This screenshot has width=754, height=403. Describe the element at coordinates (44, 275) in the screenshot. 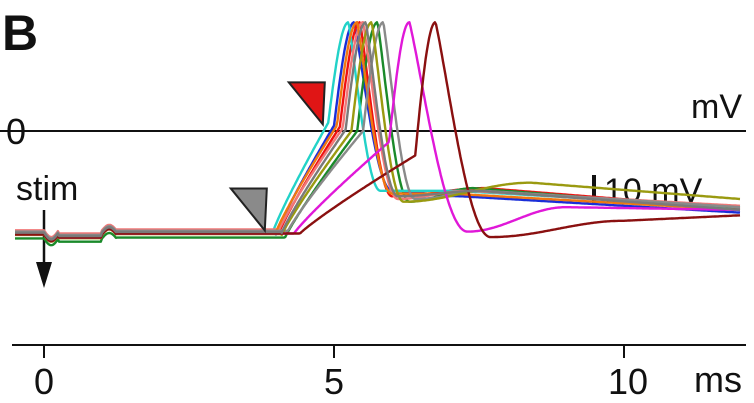

I see `stim-arrow-head` at that location.